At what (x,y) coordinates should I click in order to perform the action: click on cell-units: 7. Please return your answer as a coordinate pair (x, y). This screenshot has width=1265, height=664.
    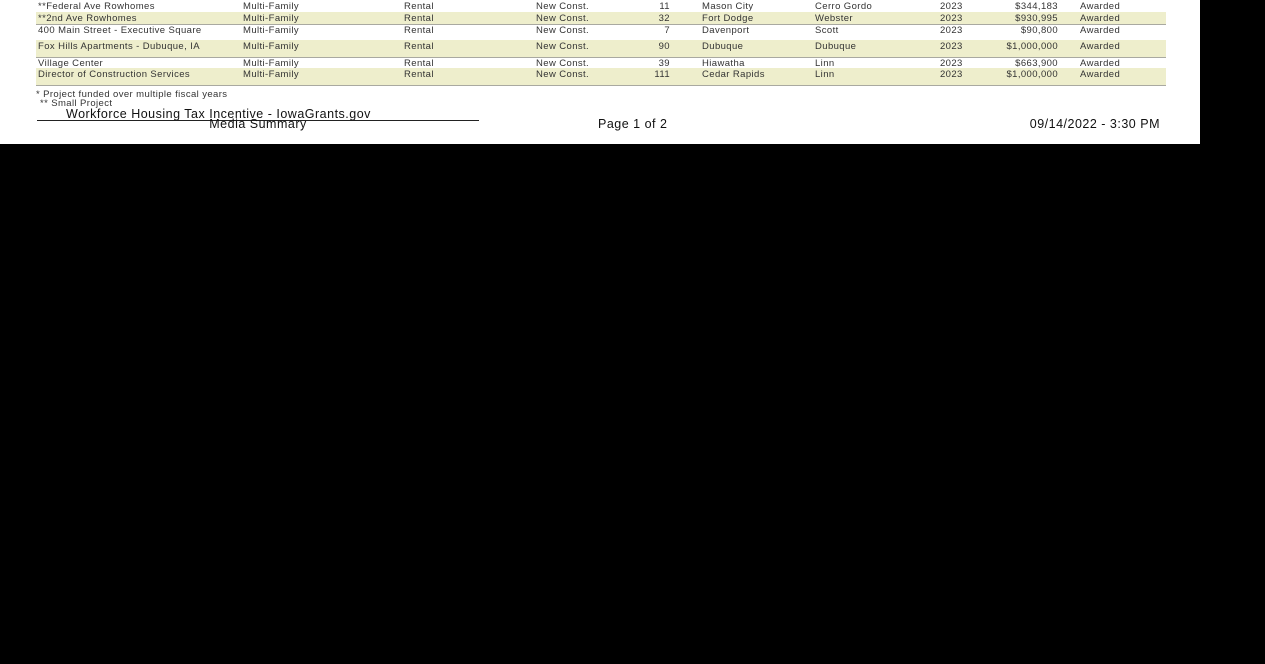
    Looking at the image, I should click on (667, 30).